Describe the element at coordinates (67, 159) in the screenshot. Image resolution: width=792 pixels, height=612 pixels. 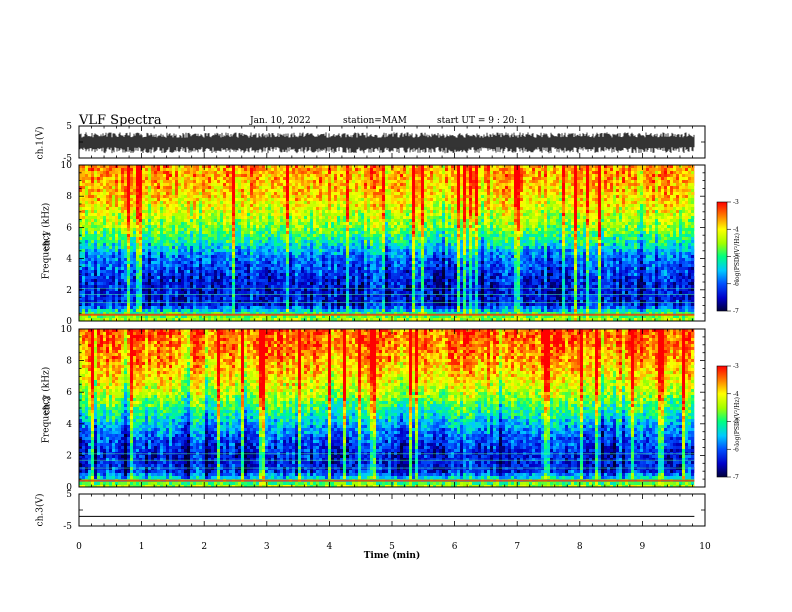
I see `w1-ytick-label: -5` at that location.